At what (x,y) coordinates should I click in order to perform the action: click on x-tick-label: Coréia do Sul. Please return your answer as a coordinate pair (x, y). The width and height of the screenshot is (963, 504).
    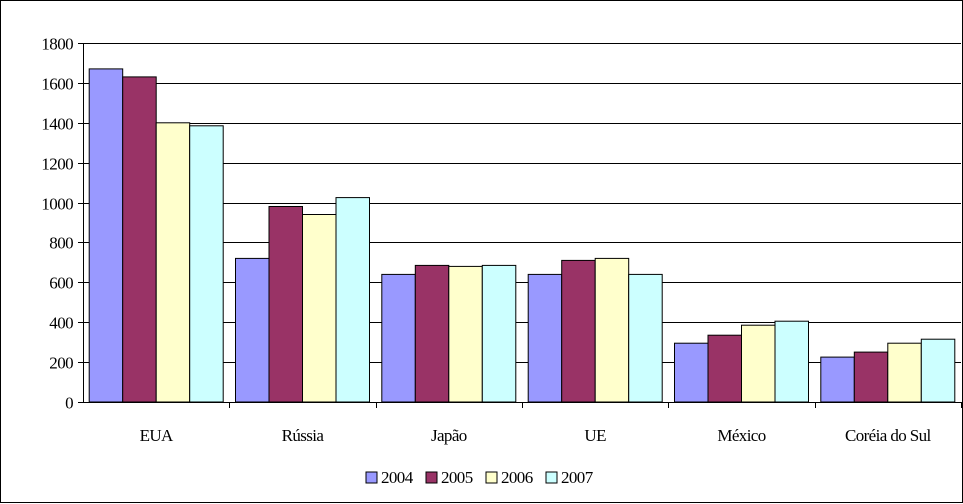
    Looking at the image, I should click on (888, 435).